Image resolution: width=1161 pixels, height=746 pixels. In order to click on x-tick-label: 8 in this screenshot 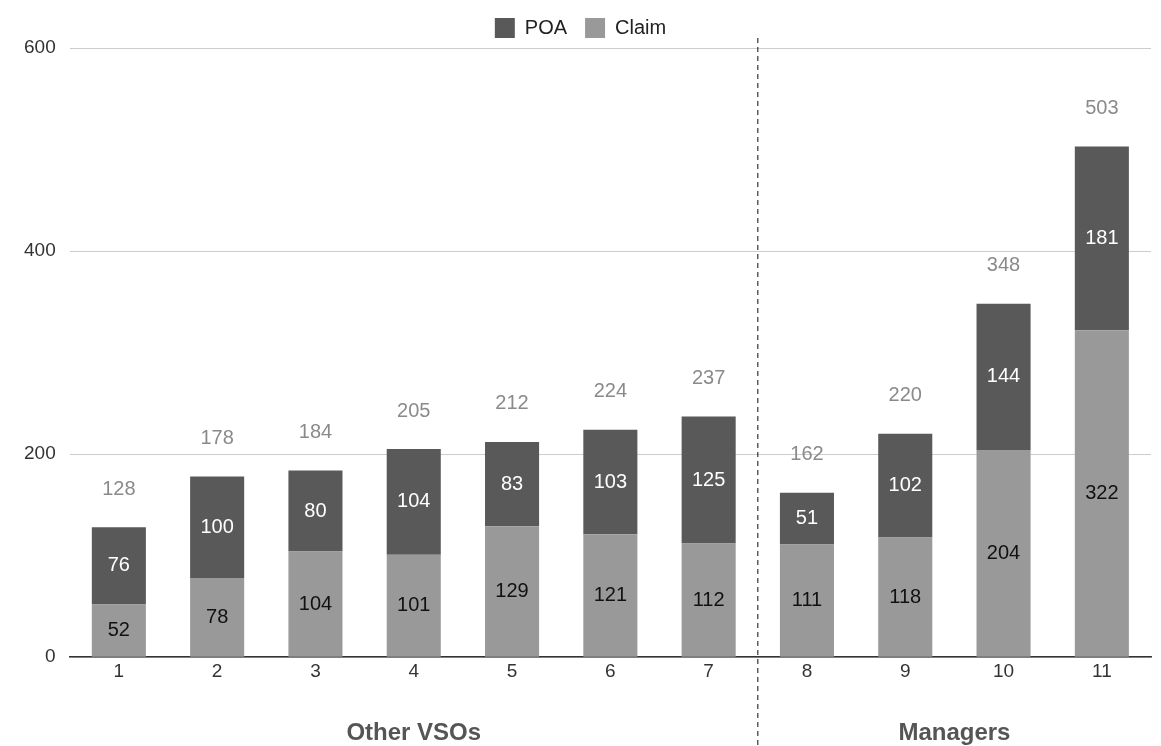, I will do `click(807, 670)`.